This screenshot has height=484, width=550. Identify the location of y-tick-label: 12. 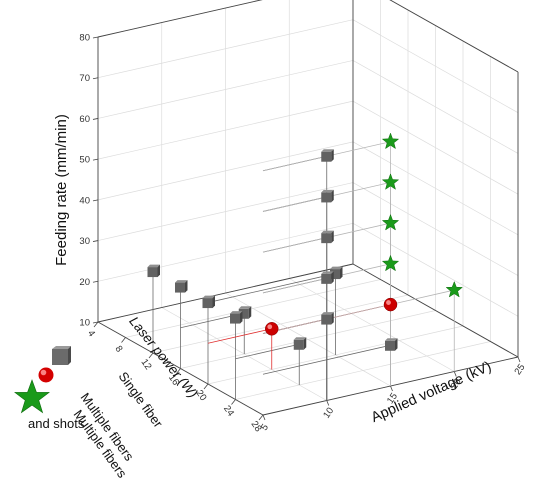
(146, 364).